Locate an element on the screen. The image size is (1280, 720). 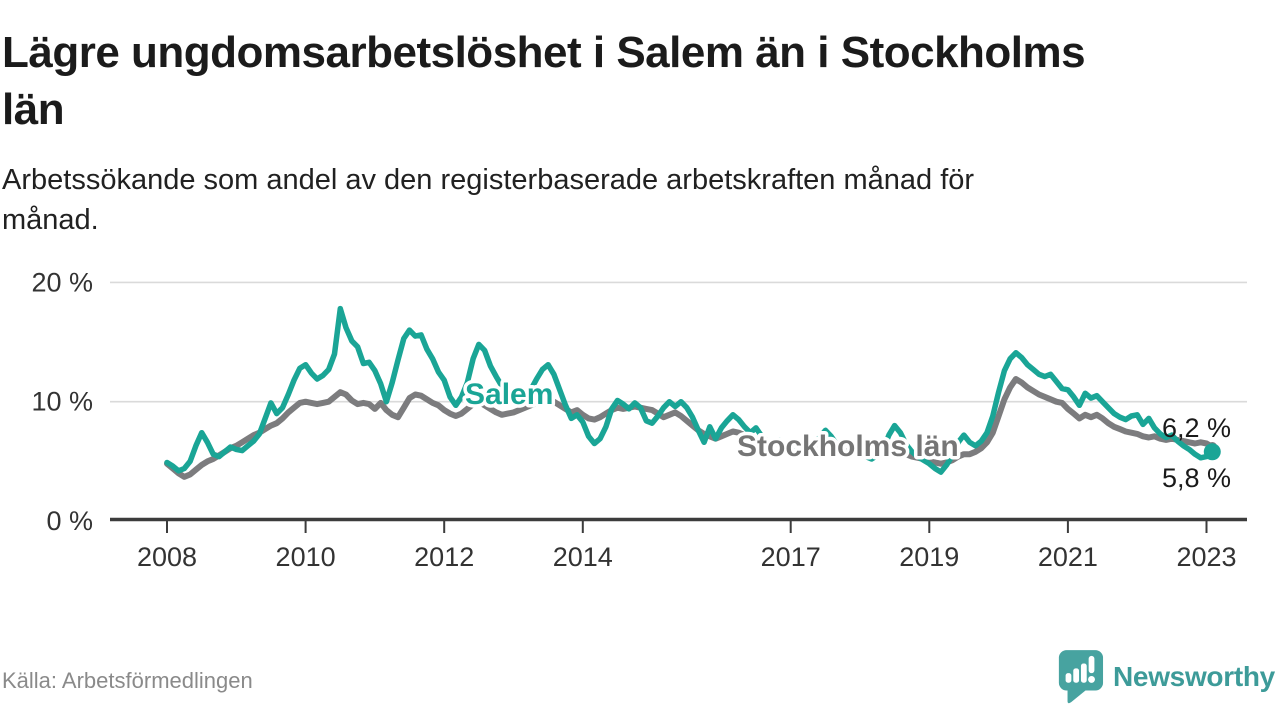
newsworthy-logo: Newsworthy is located at coordinates (1165, 677).